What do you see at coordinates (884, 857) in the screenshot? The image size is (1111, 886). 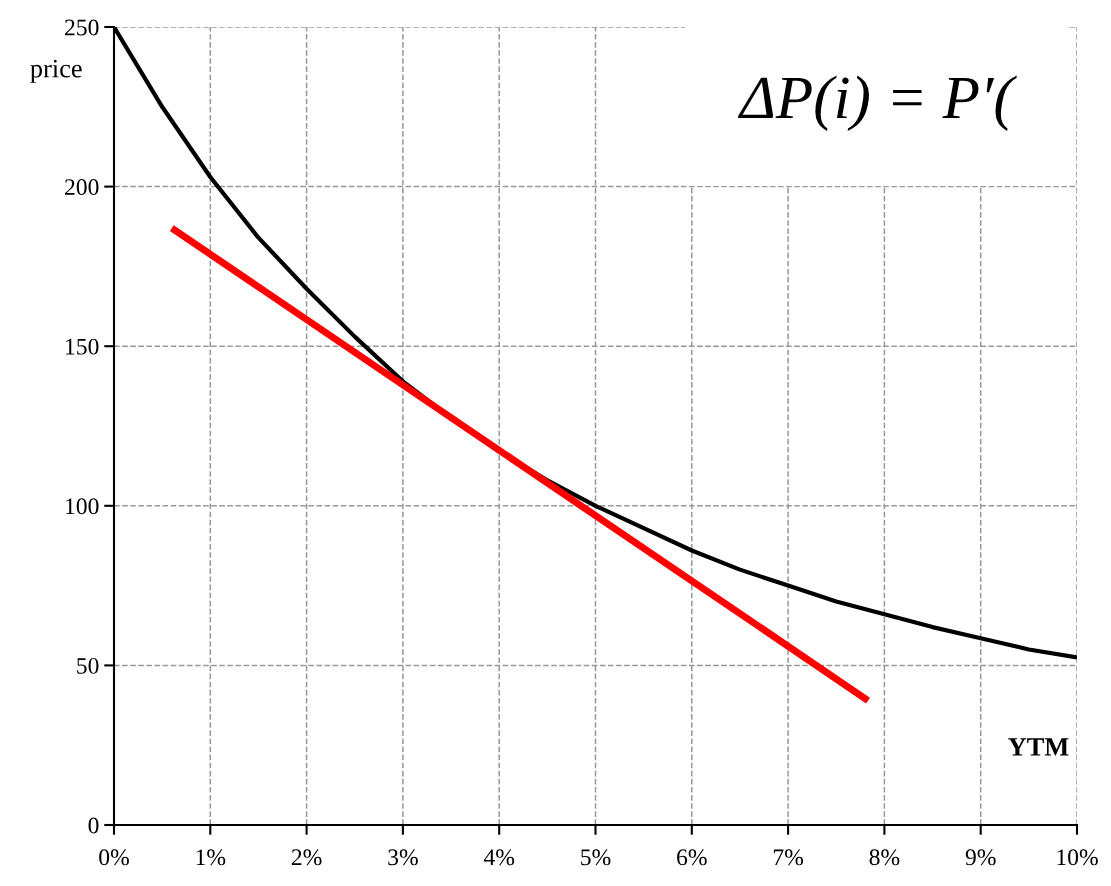 I see `x-tick-label: 8%` at bounding box center [884, 857].